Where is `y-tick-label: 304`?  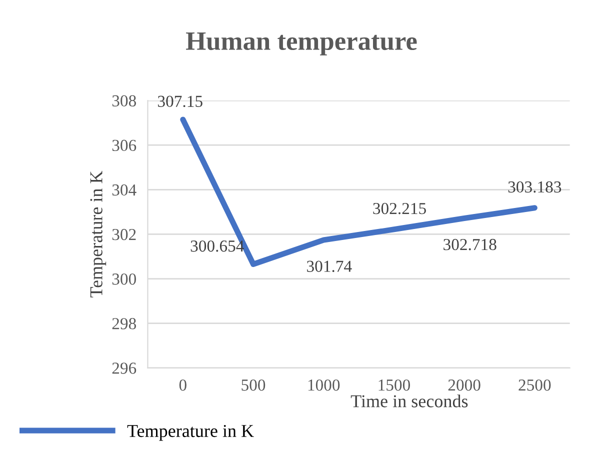
y-tick-label: 304 is located at coordinates (124, 190).